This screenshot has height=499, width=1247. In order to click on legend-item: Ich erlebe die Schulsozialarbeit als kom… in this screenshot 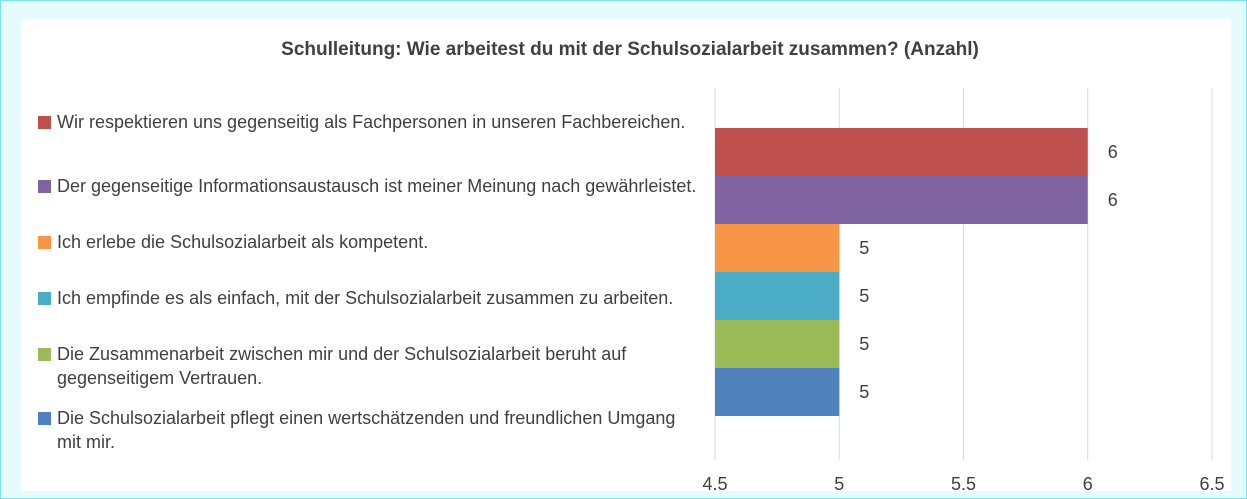, I will do `click(368, 242)`.